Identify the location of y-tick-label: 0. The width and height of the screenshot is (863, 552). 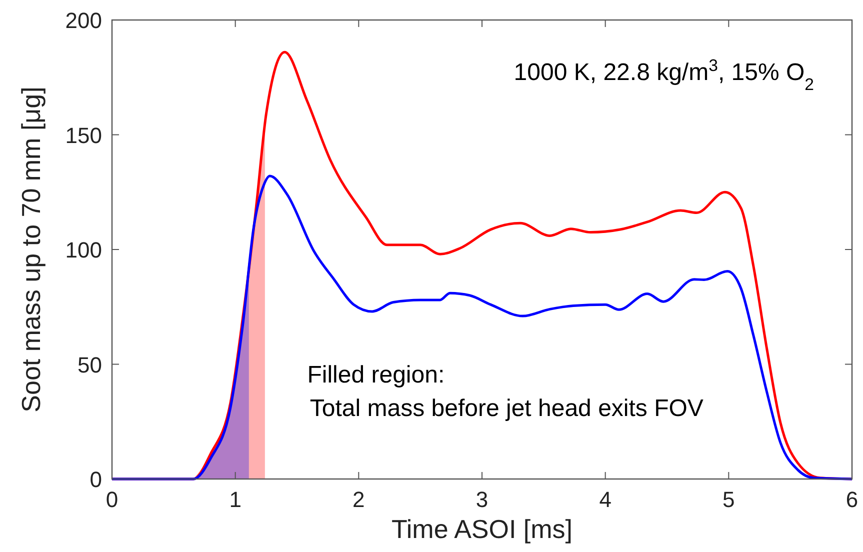
(96, 479).